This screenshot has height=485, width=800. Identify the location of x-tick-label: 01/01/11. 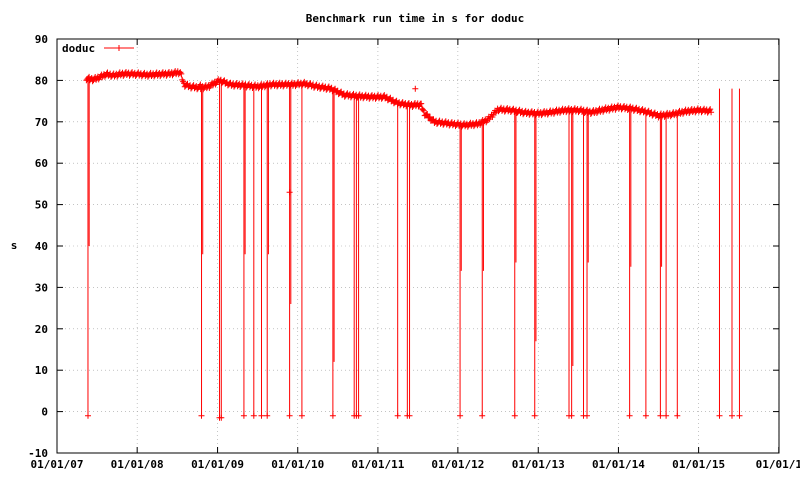
(377, 464).